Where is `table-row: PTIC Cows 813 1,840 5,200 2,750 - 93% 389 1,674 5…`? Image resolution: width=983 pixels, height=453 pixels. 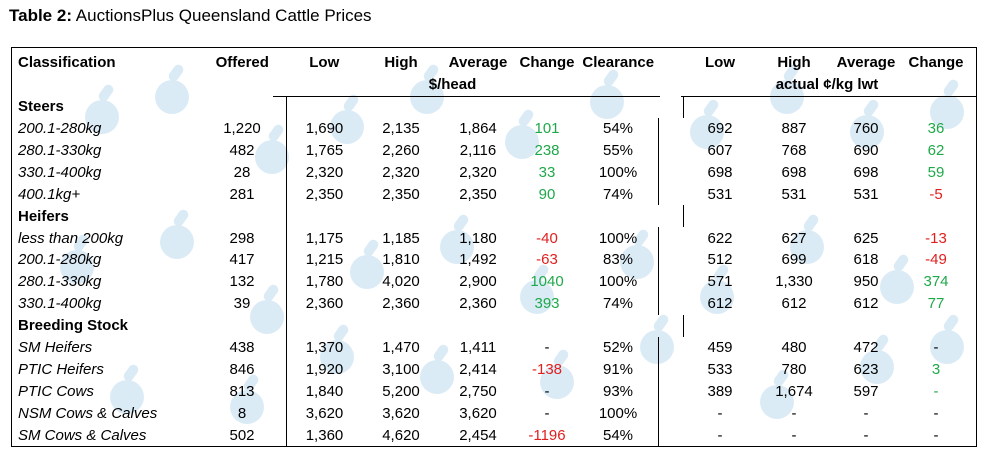 table-row: PTIC Cows 813 1,840 5,200 2,750 - 93% 389 1,674 5… is located at coordinates (494, 391).